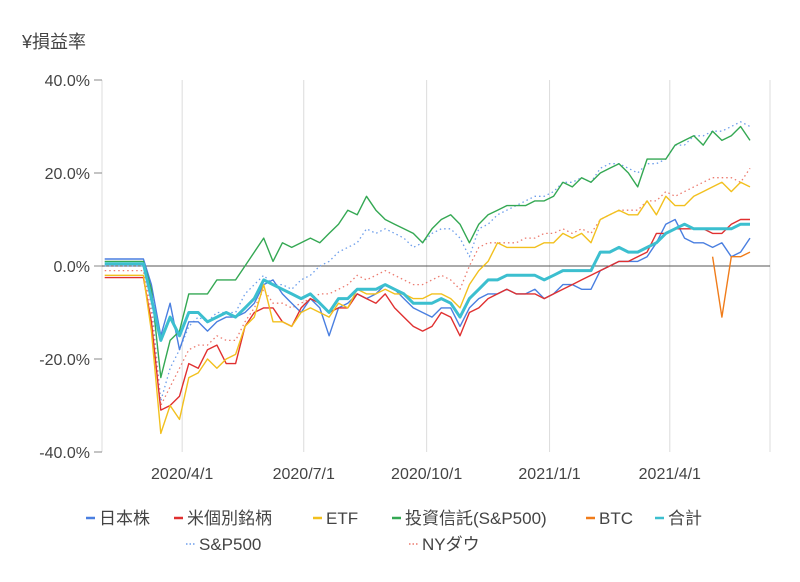 The width and height of the screenshot is (800, 582). What do you see at coordinates (230, 544) in the screenshot?
I see `legend-label: S&P500` at bounding box center [230, 544].